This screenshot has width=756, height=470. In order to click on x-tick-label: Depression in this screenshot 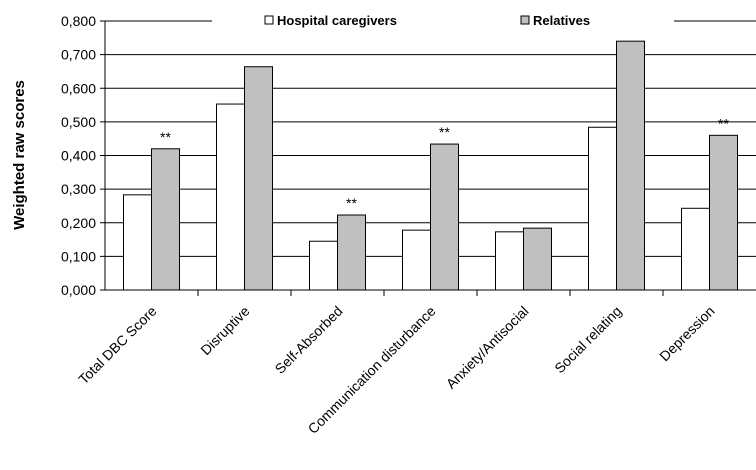, I will do `click(686, 333)`.